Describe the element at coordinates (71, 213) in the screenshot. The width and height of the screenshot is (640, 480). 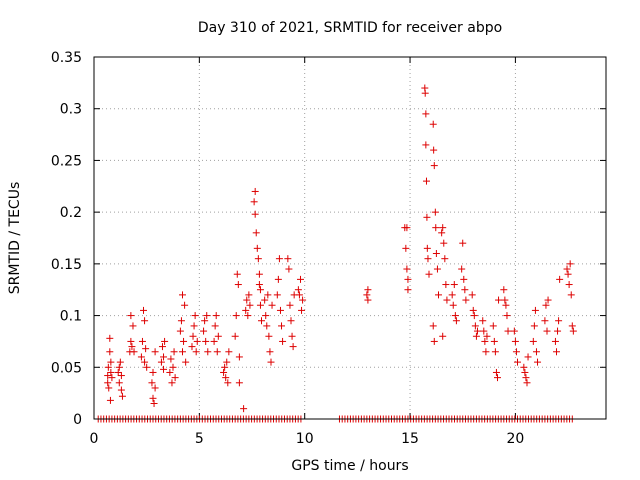
I see `y-tick-label: 0.2` at that location.